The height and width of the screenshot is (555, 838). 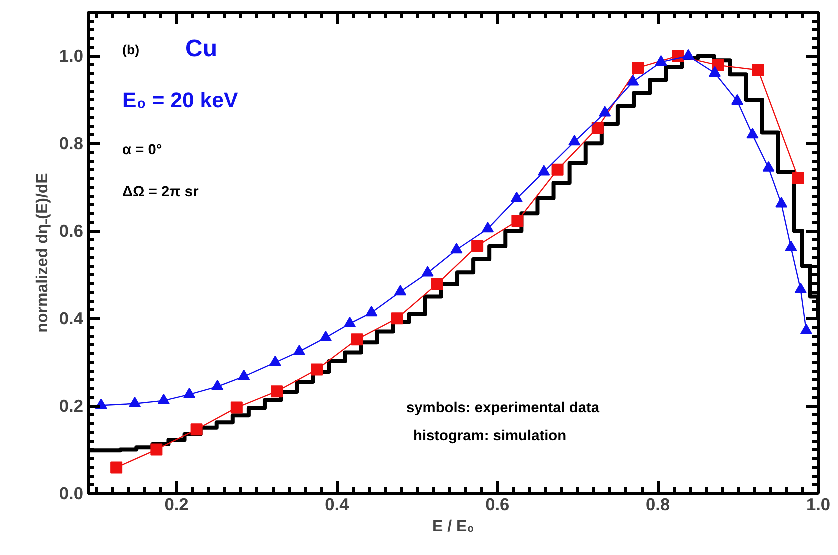 I want to click on x-tick-label: 0.8, so click(x=658, y=504).